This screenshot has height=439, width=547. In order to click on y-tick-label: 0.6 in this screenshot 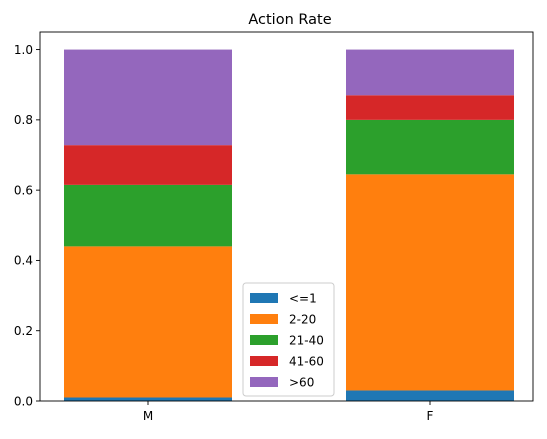, I will do `click(23, 190)`.